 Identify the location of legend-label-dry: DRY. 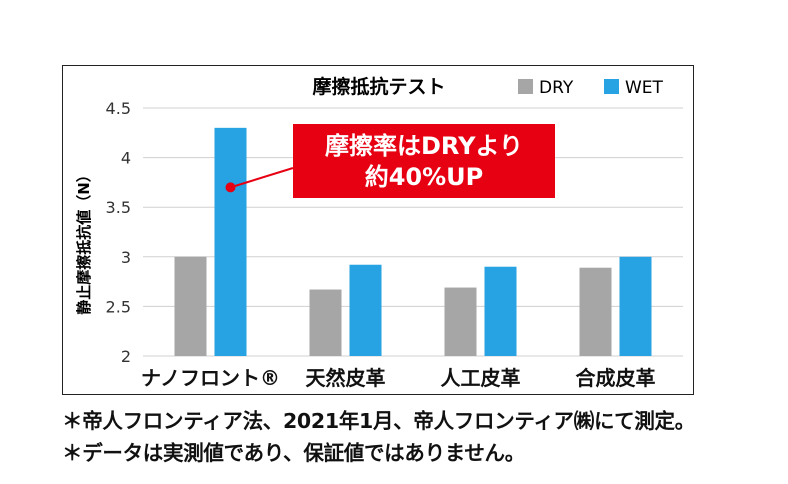
(556, 88).